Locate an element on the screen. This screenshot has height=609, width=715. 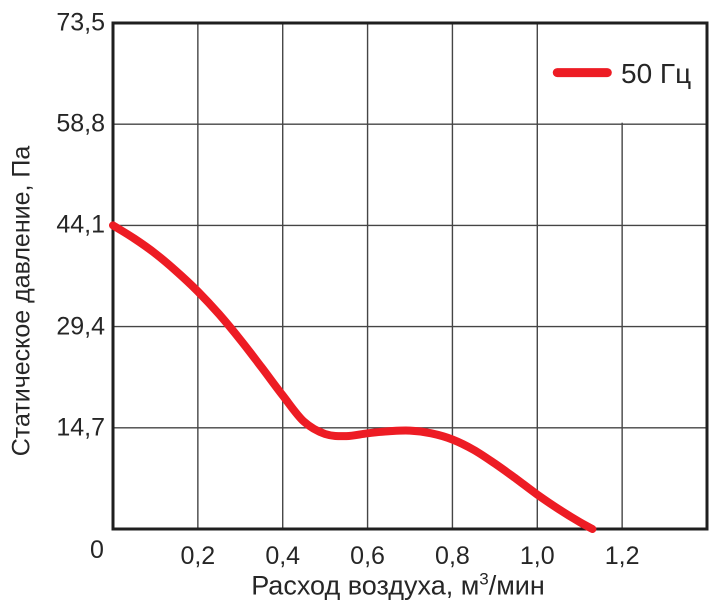
x-tick-label: 0,2 is located at coordinates (198, 556).